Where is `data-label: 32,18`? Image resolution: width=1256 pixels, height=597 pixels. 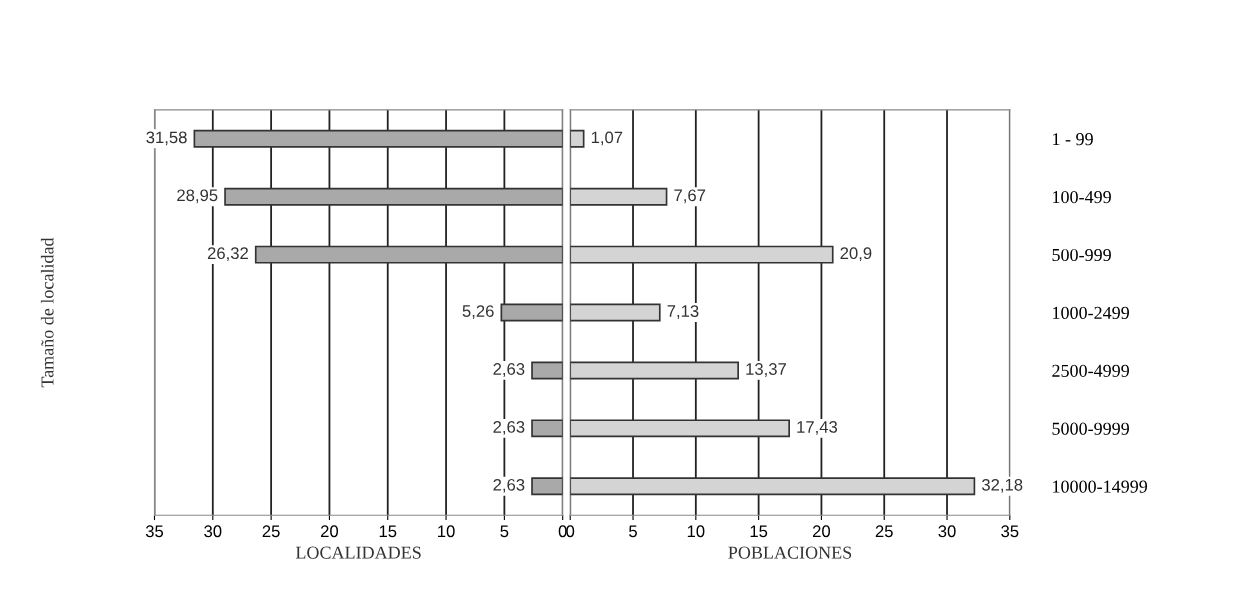
data-label: 32,18 is located at coordinates (1002, 485).